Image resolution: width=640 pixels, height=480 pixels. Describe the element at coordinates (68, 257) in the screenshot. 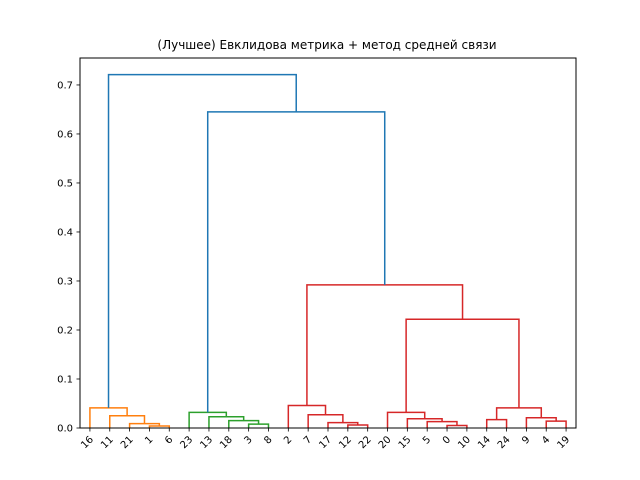

I see `y-axis: 0.0 0.1 0.2 0.3 0.4 0.5 0.6 0.7` at that location.